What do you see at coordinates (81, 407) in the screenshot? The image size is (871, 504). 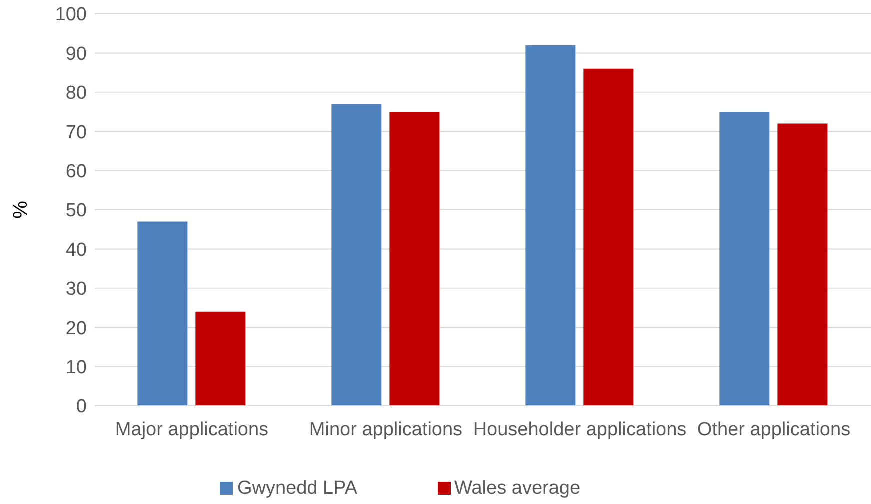 I see `y-tick-label: 0` at bounding box center [81, 407].